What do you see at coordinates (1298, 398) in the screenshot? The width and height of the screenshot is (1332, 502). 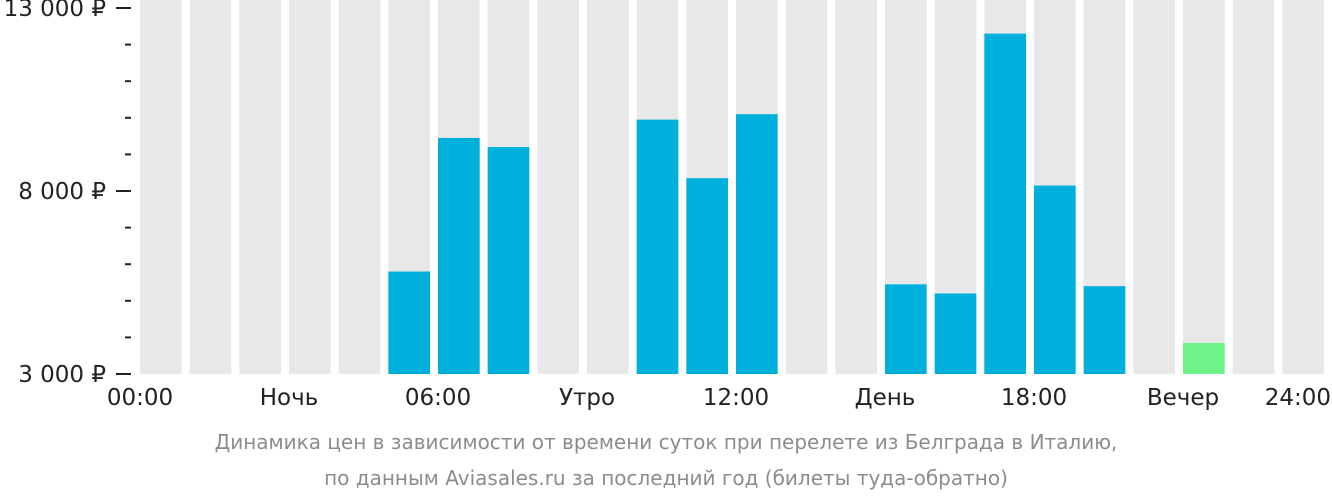 I see `x-tick-label: 24:00` at bounding box center [1298, 398].